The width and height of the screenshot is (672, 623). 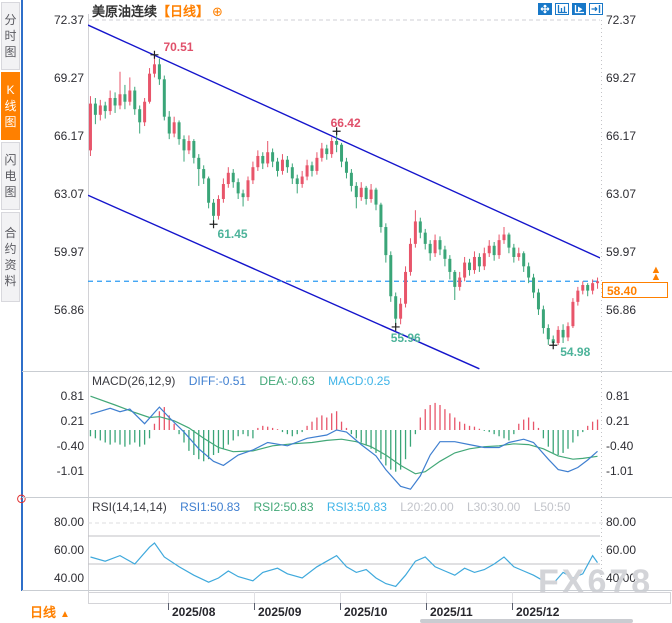 I want to click on macd-diff-value: DIFF:-0.51, so click(x=217, y=381).